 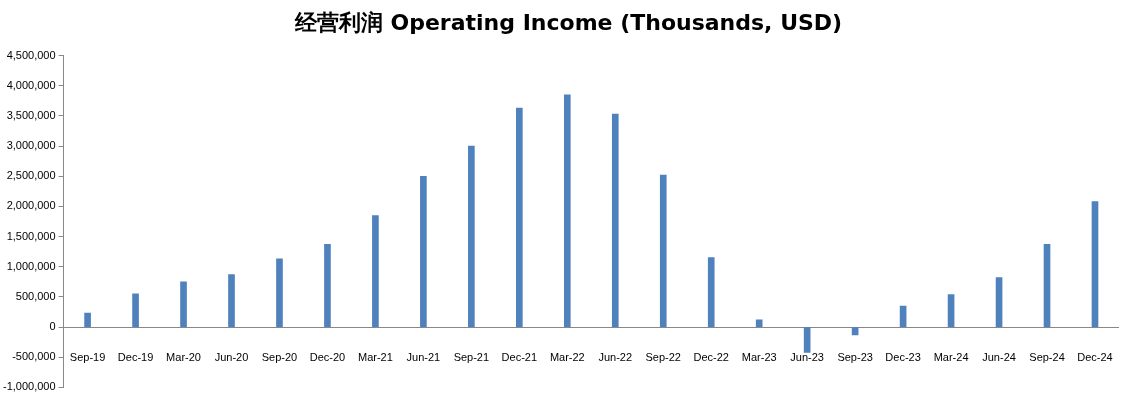 I want to click on x-tick-label: Mar-23, so click(x=759, y=356).